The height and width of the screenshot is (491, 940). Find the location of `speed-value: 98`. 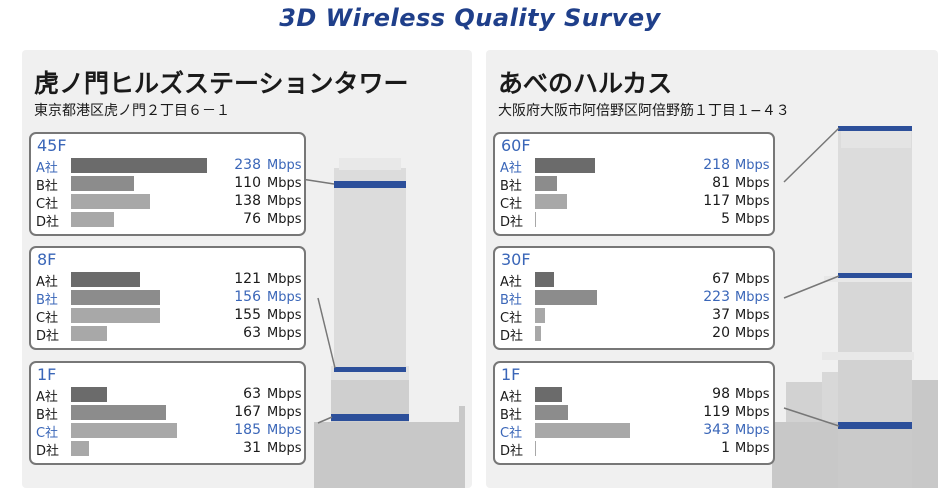

speed-value: 98 is located at coordinates (721, 394).